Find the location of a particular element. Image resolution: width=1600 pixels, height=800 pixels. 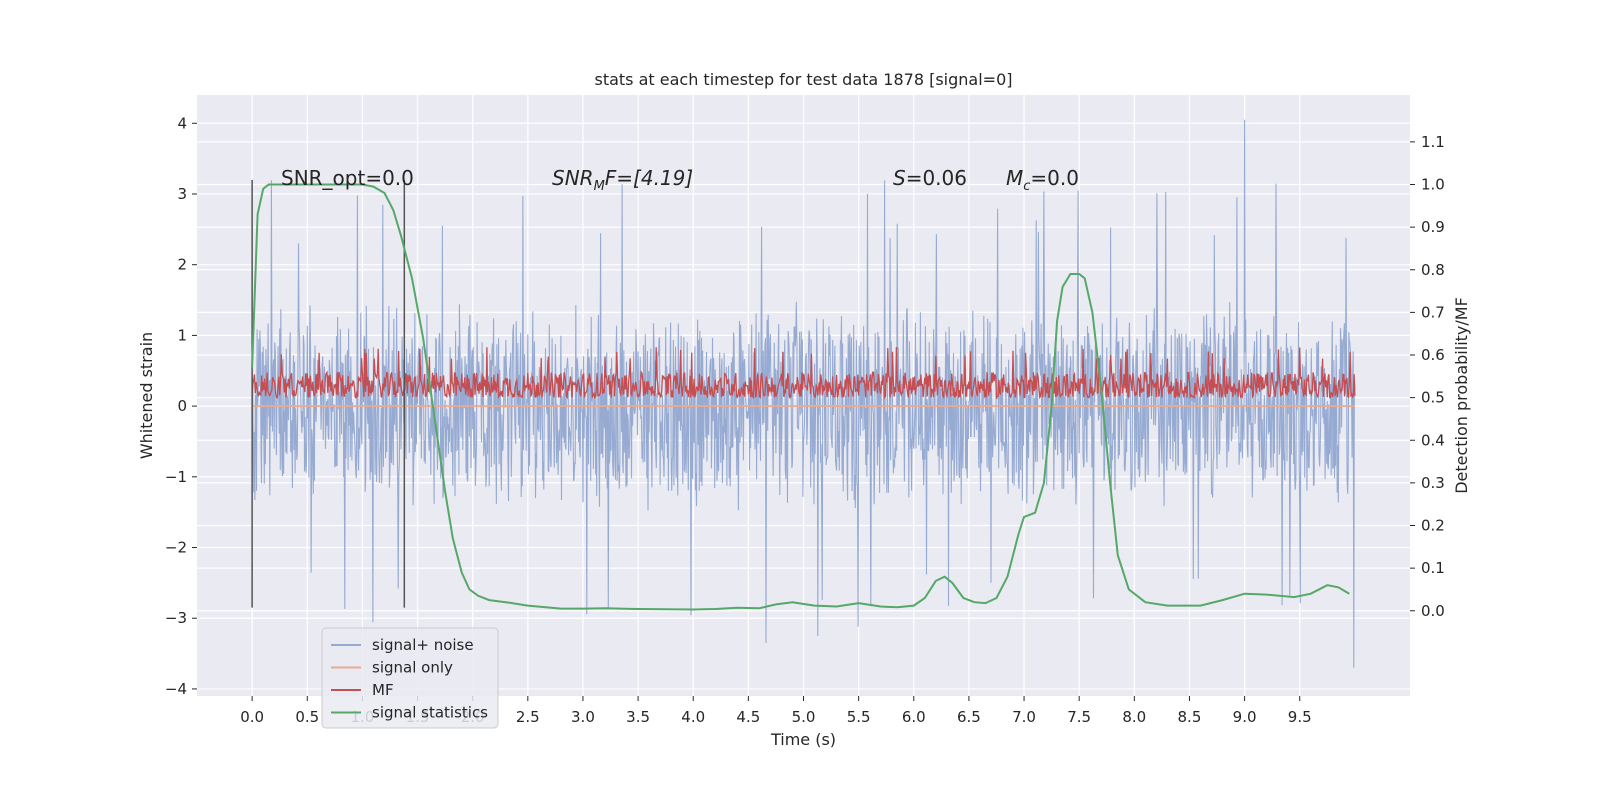

x-tick-label: 9.5 is located at coordinates (1300, 717).